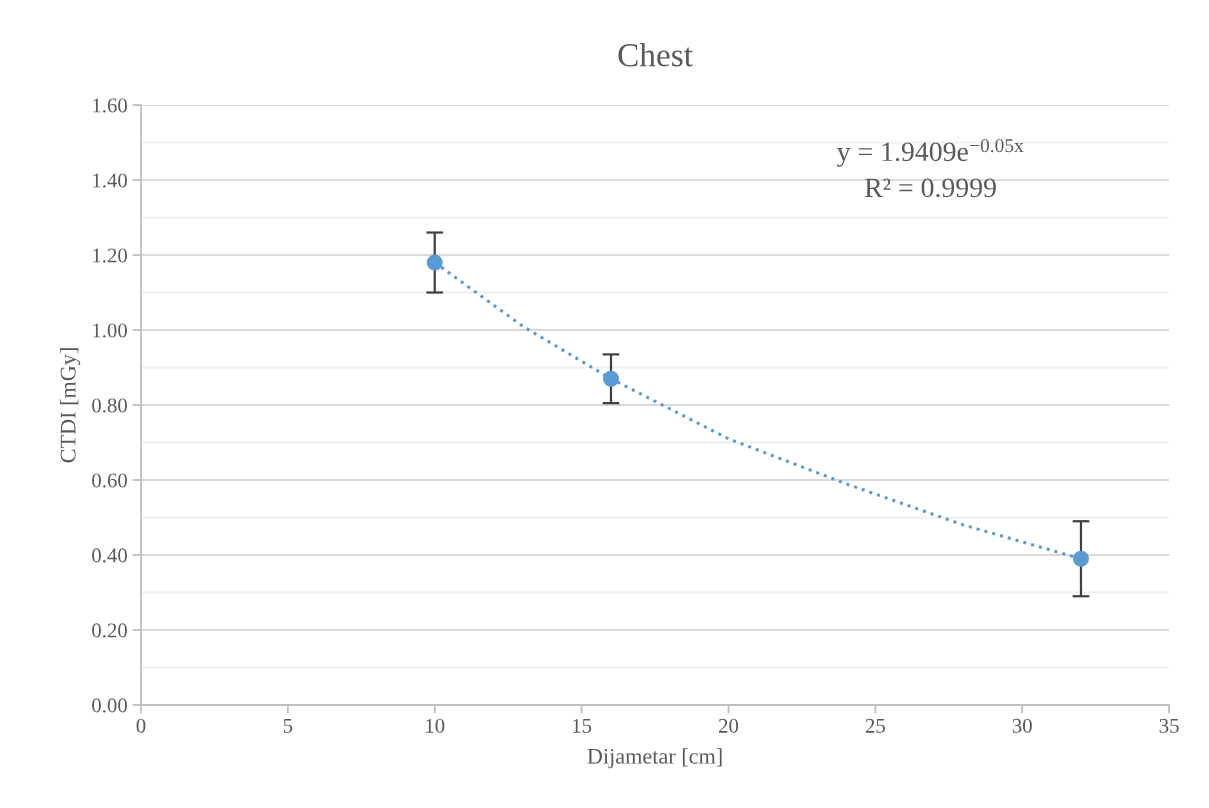  I want to click on y-tick-label: 1.40, so click(110, 180).